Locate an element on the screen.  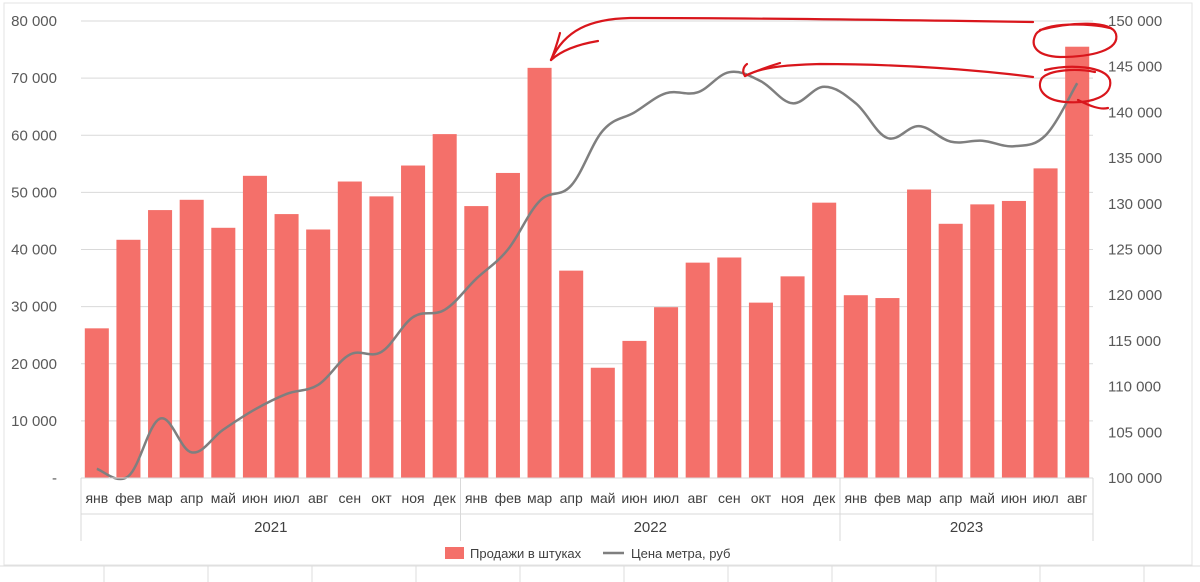
y-left-tick-label: 20 000 is located at coordinates (34, 364).